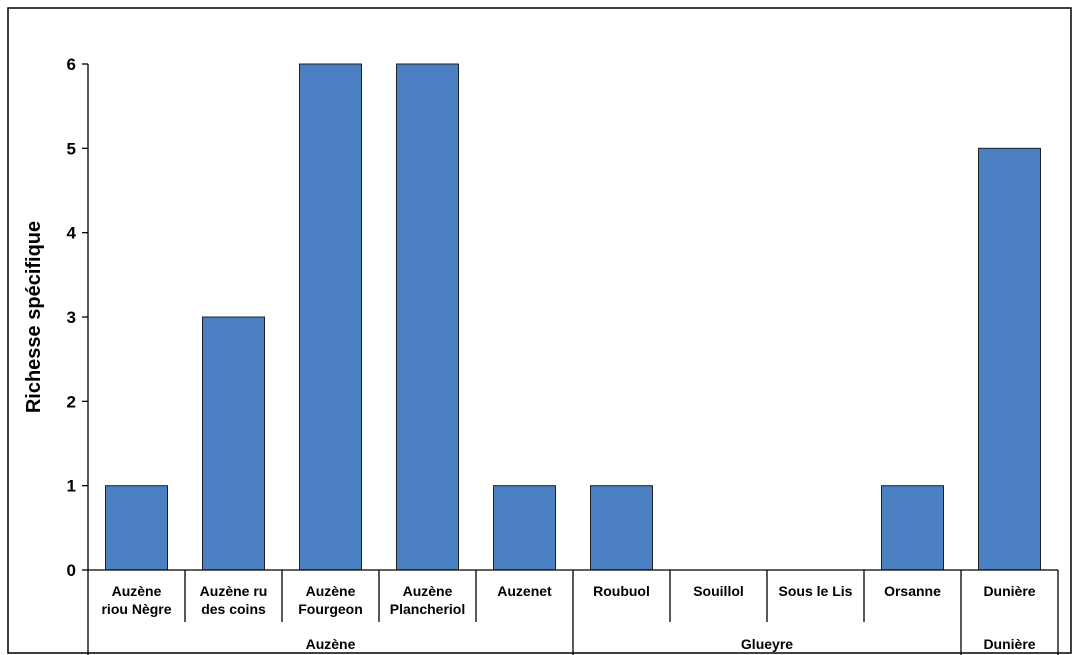 The width and height of the screenshot is (1079, 655). Describe the element at coordinates (72, 233) in the screenshot. I see `y-tick-label: 4` at that location.